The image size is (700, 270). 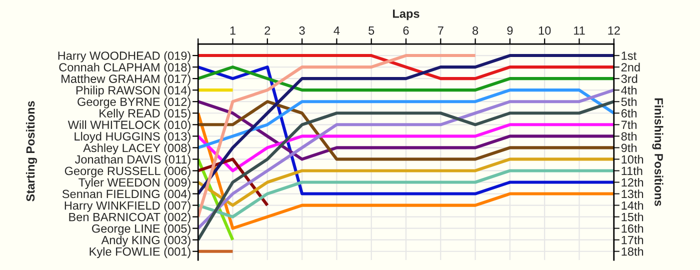 What do you see at coordinates (129, 218) in the screenshot?
I see `category-label: Ben BARNICOAT (002)` at bounding box center [129, 218].